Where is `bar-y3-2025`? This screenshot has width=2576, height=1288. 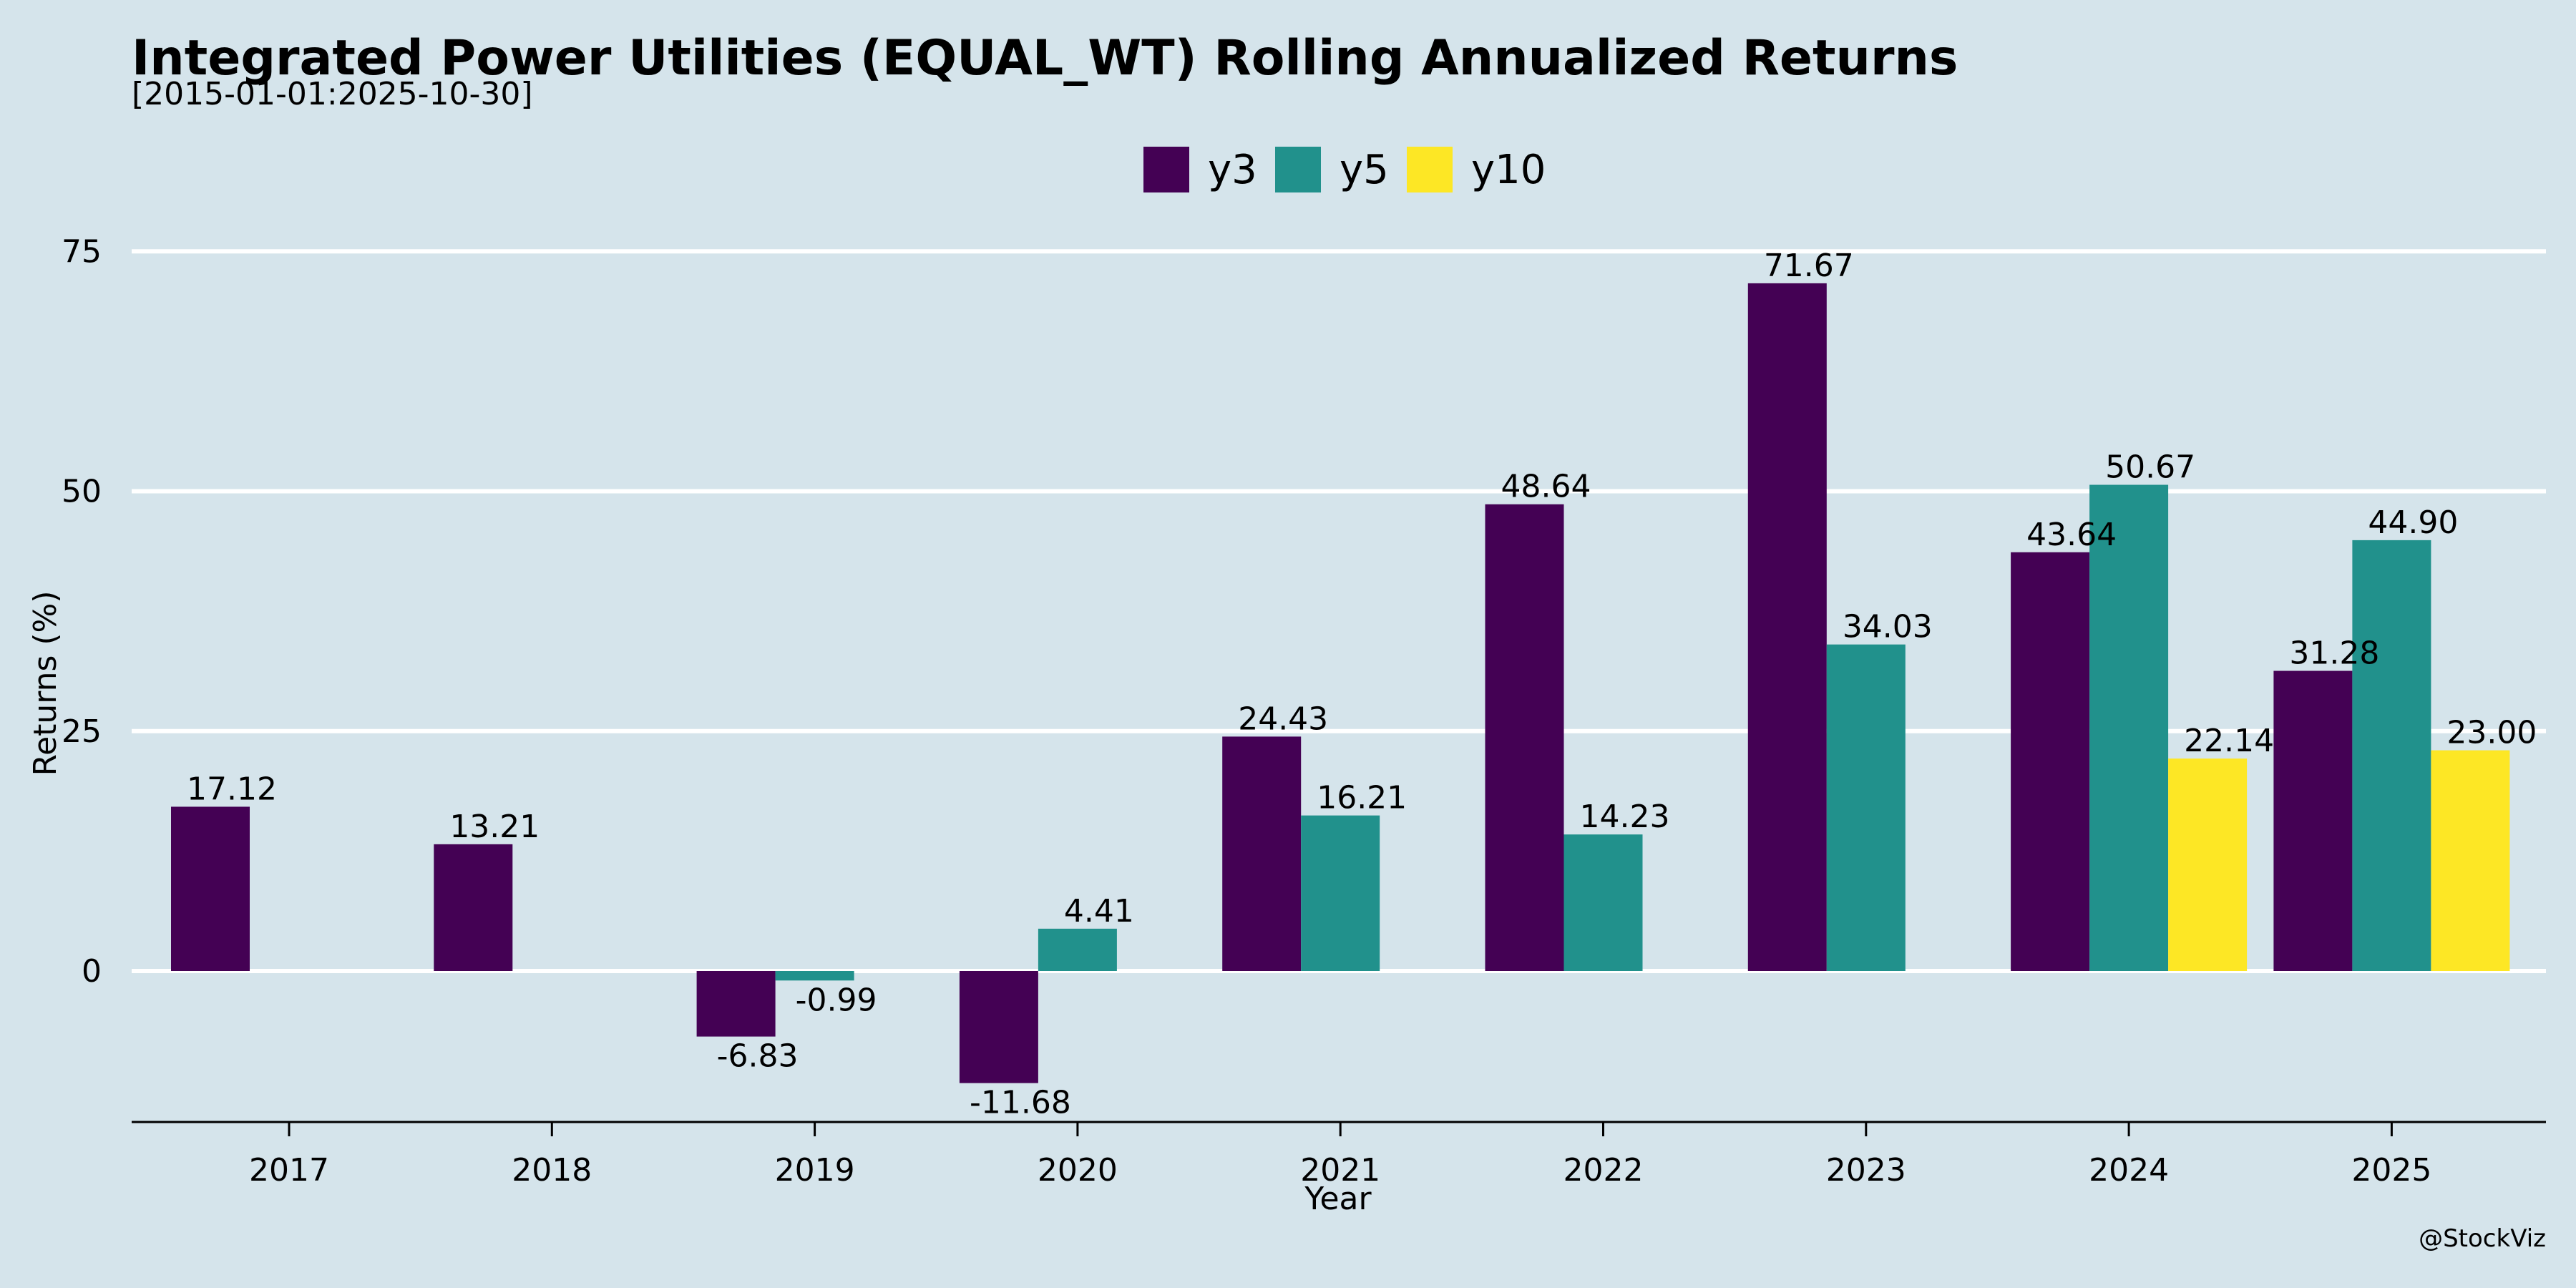 bar-y3-2025 is located at coordinates (2313, 820).